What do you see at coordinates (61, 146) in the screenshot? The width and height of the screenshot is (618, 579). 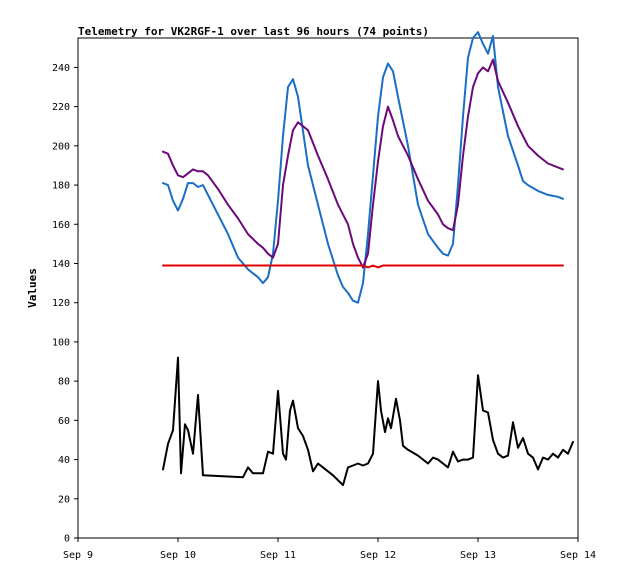 I see `y-tick-label: 200` at bounding box center [61, 146].